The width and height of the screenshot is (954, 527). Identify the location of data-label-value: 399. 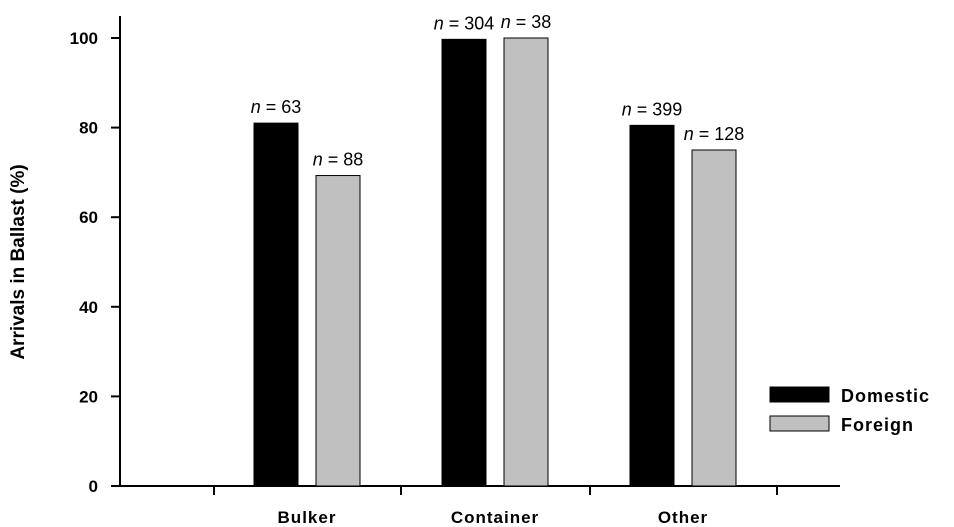
(667, 109).